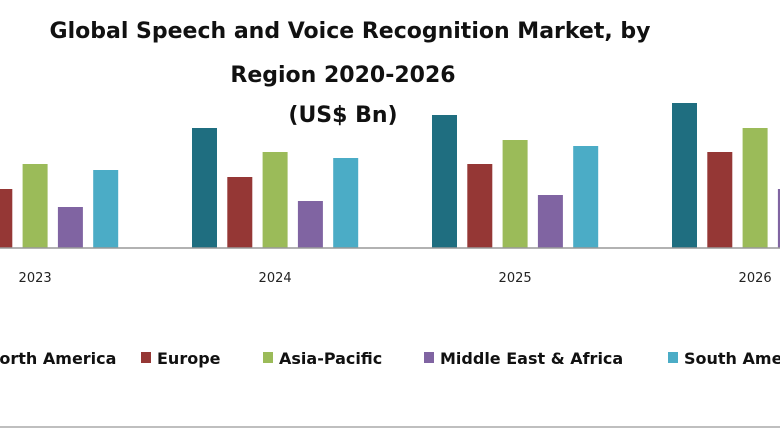  I want to click on chart-title-line-3: (US$ Bn), so click(342, 115).